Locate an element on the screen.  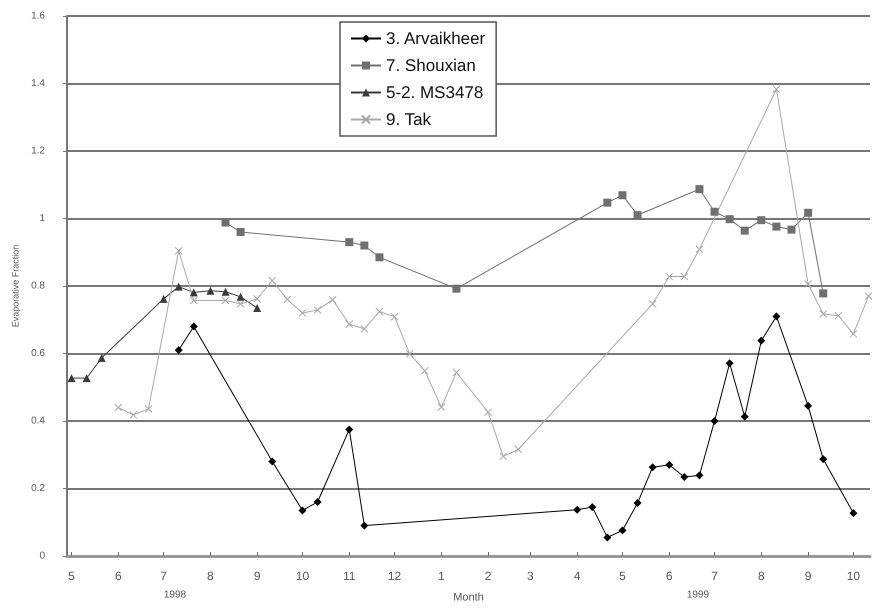
legend-label: 9. Tak is located at coordinates (409, 119).